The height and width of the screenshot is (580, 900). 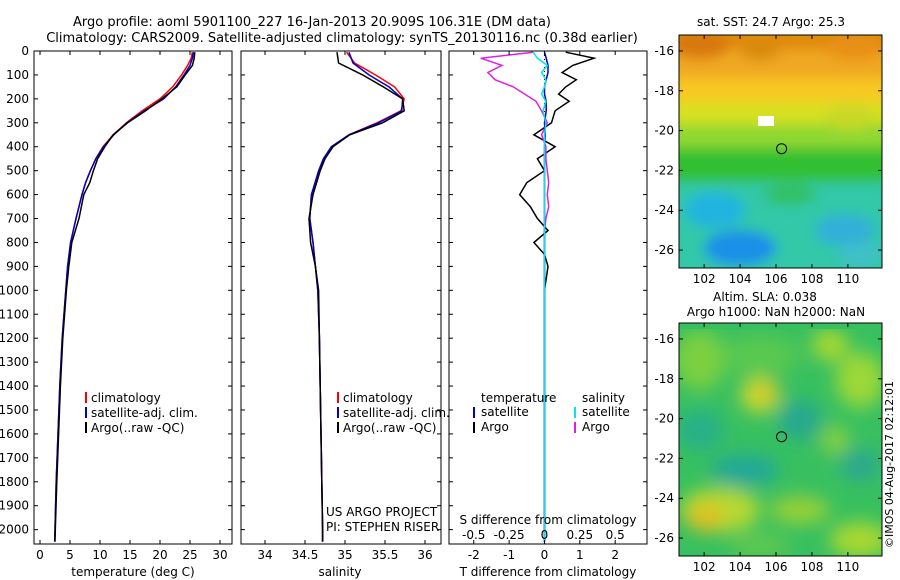 I want to click on y-tick-label: 1200, so click(x=14, y=338).